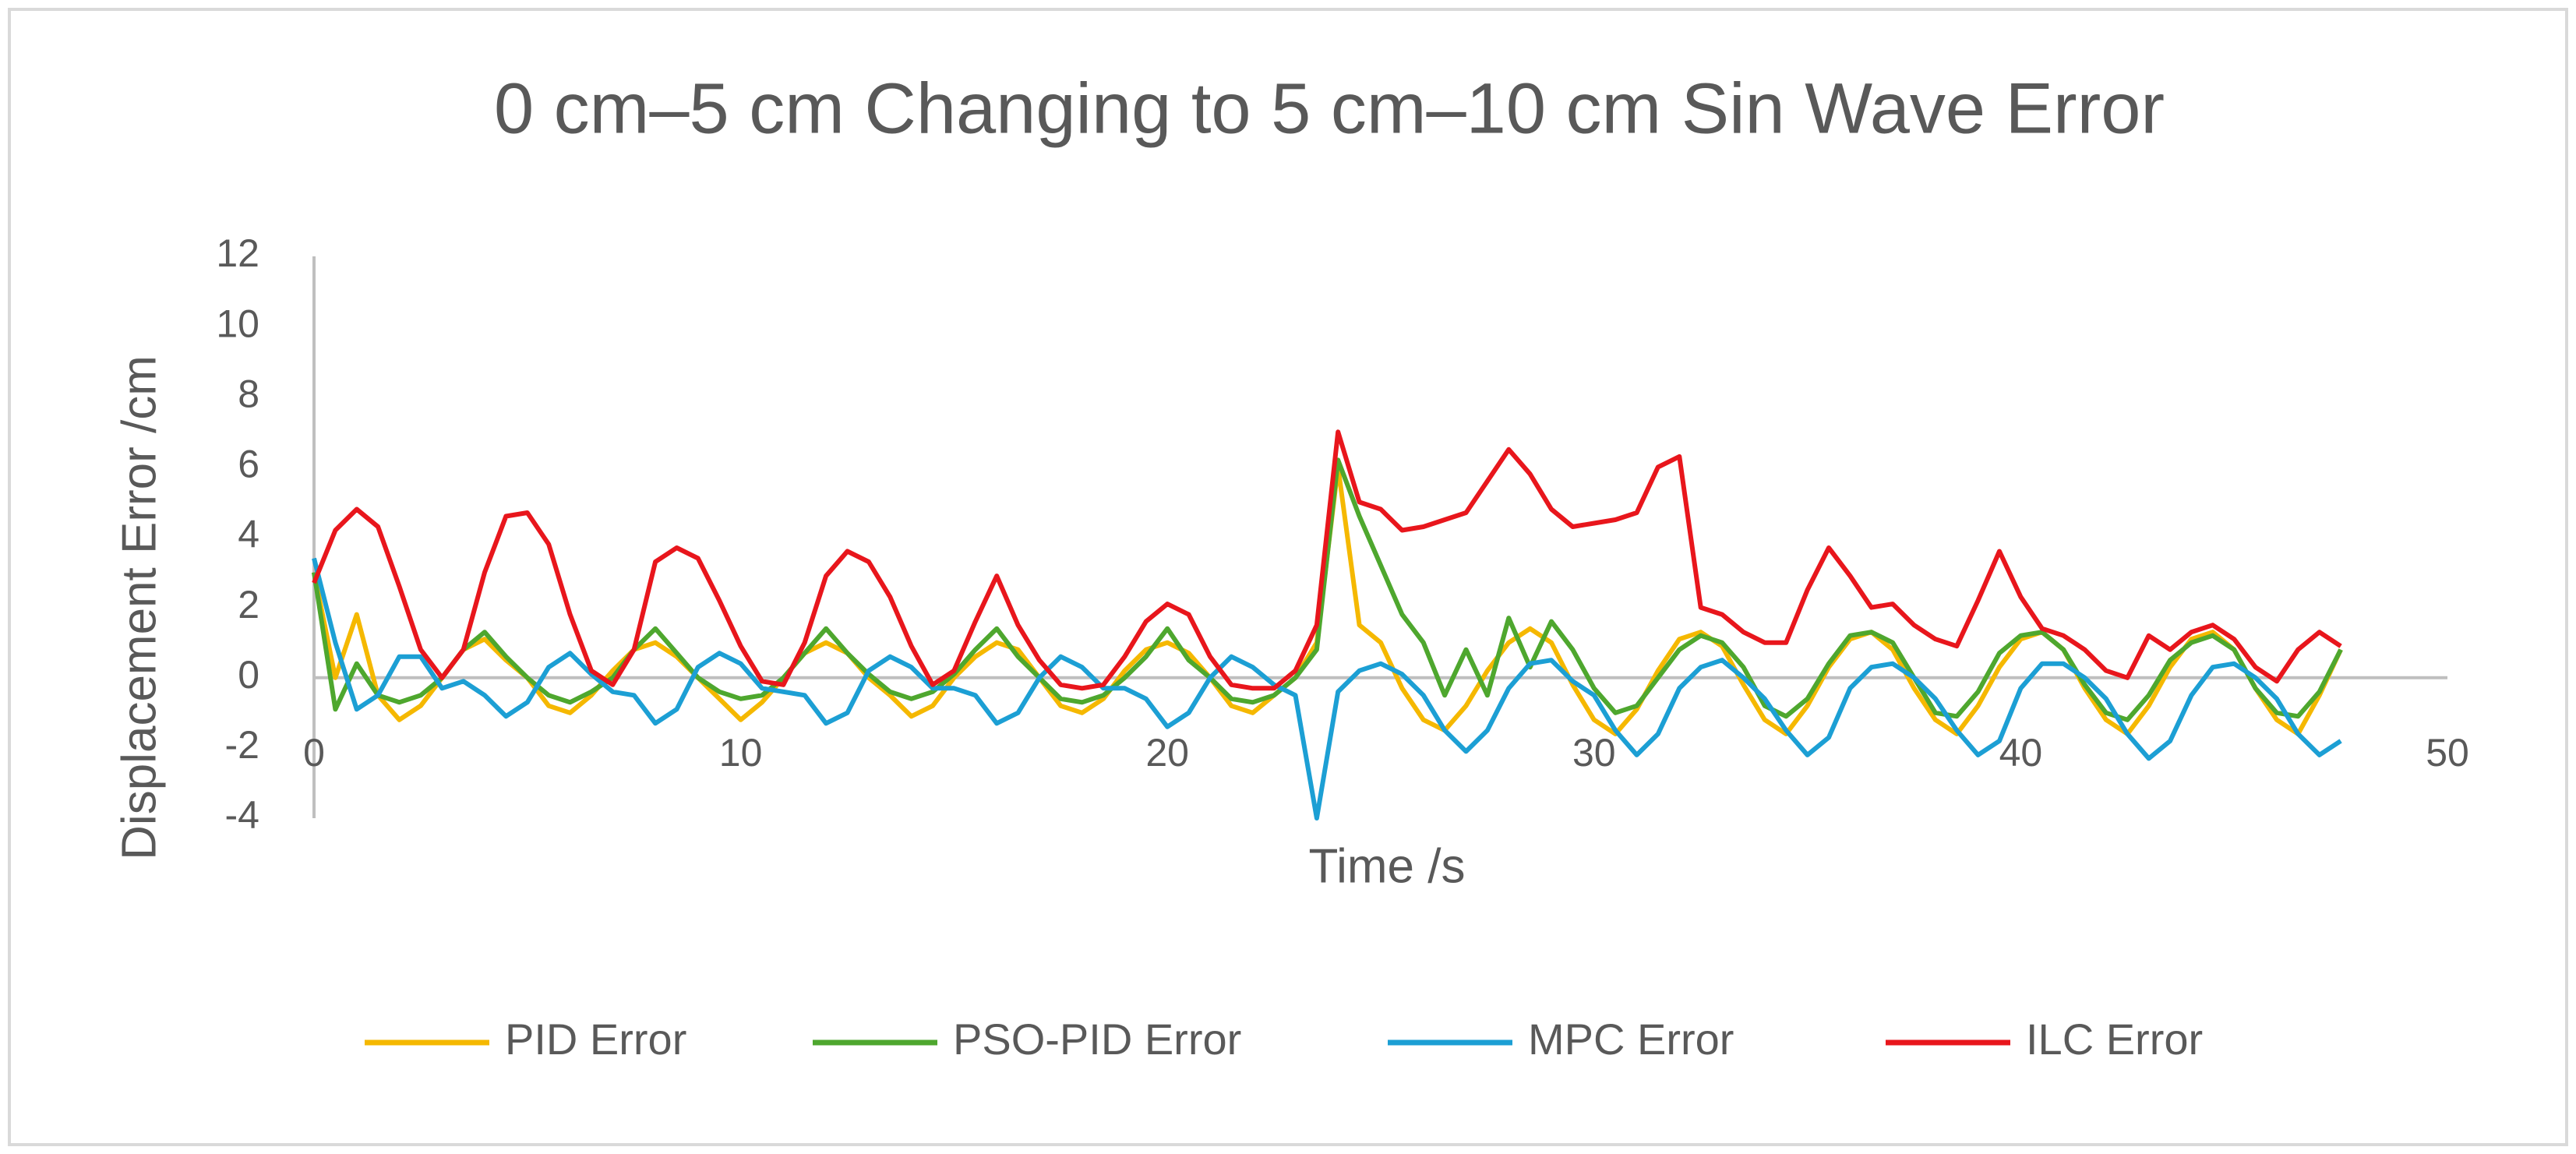 Image resolution: width=2576 pixels, height=1154 pixels. I want to click on y-tick-label: 4, so click(248, 534).